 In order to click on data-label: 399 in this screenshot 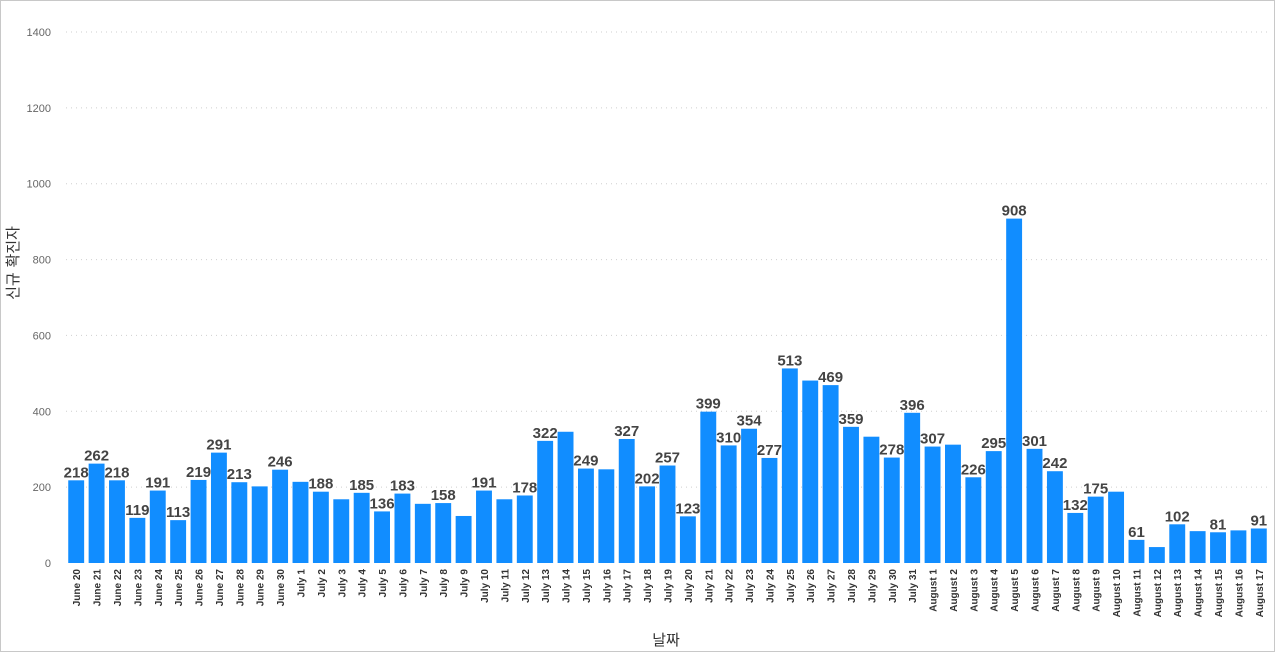, I will do `click(708, 404)`.